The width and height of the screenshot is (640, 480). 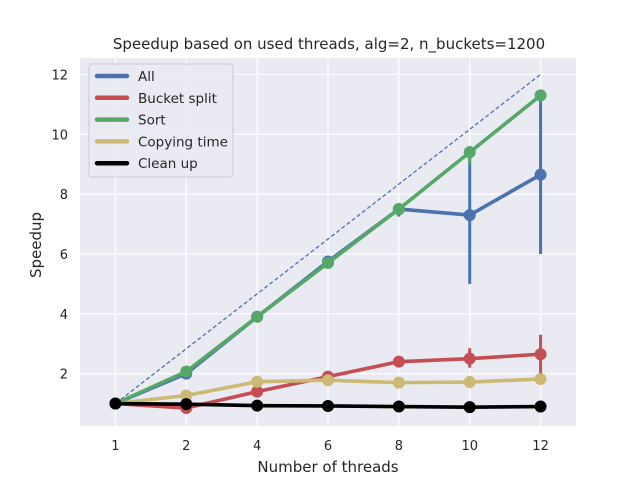 What do you see at coordinates (36, 245) in the screenshot?
I see `y-axis-label: Speedup` at bounding box center [36, 245].